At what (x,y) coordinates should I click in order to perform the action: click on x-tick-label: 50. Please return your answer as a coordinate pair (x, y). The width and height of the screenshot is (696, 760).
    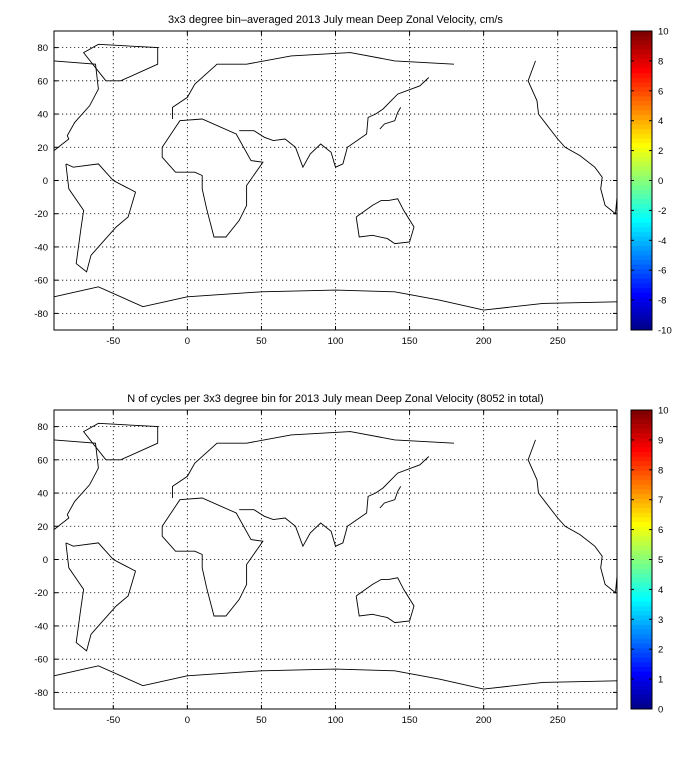
    Looking at the image, I should click on (261, 341).